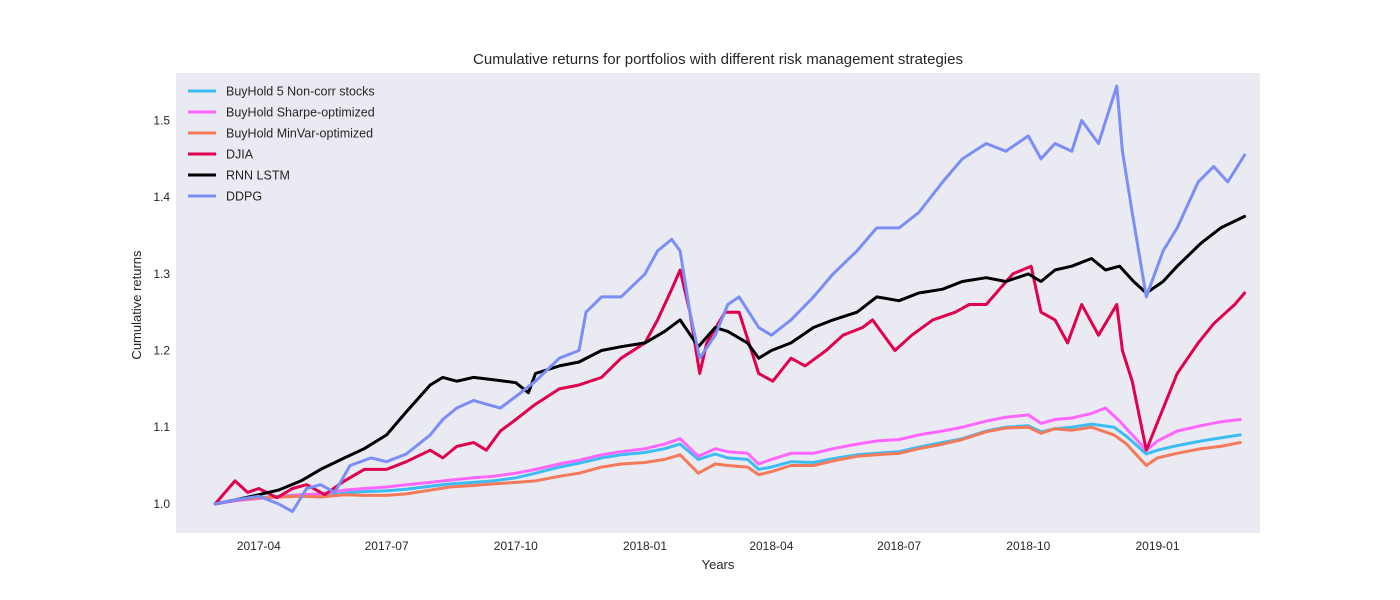 The image size is (1400, 600). Describe the element at coordinates (161, 427) in the screenshot. I see `y-tick-label: 1.1` at that location.